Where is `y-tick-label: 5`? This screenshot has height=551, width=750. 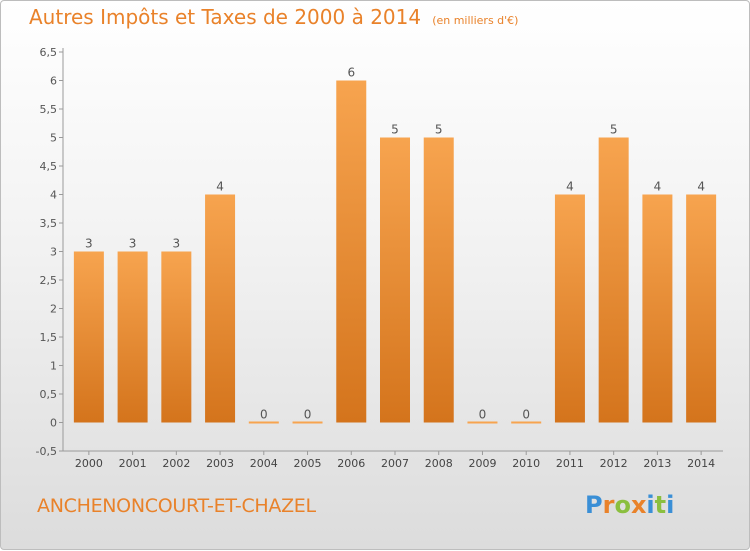 y-tick-label: 5 is located at coordinates (53, 138).